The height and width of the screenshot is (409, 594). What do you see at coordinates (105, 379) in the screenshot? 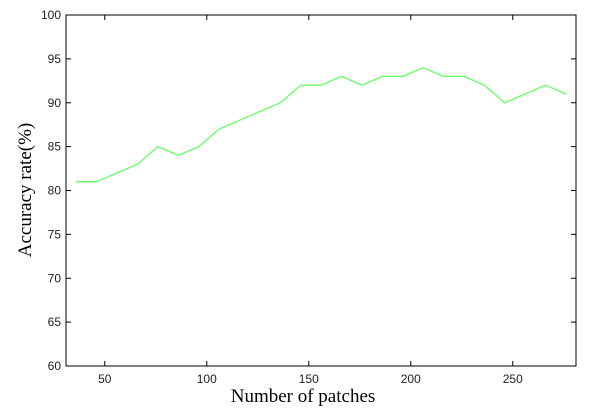
I see `x-tick-label: 50` at bounding box center [105, 379].